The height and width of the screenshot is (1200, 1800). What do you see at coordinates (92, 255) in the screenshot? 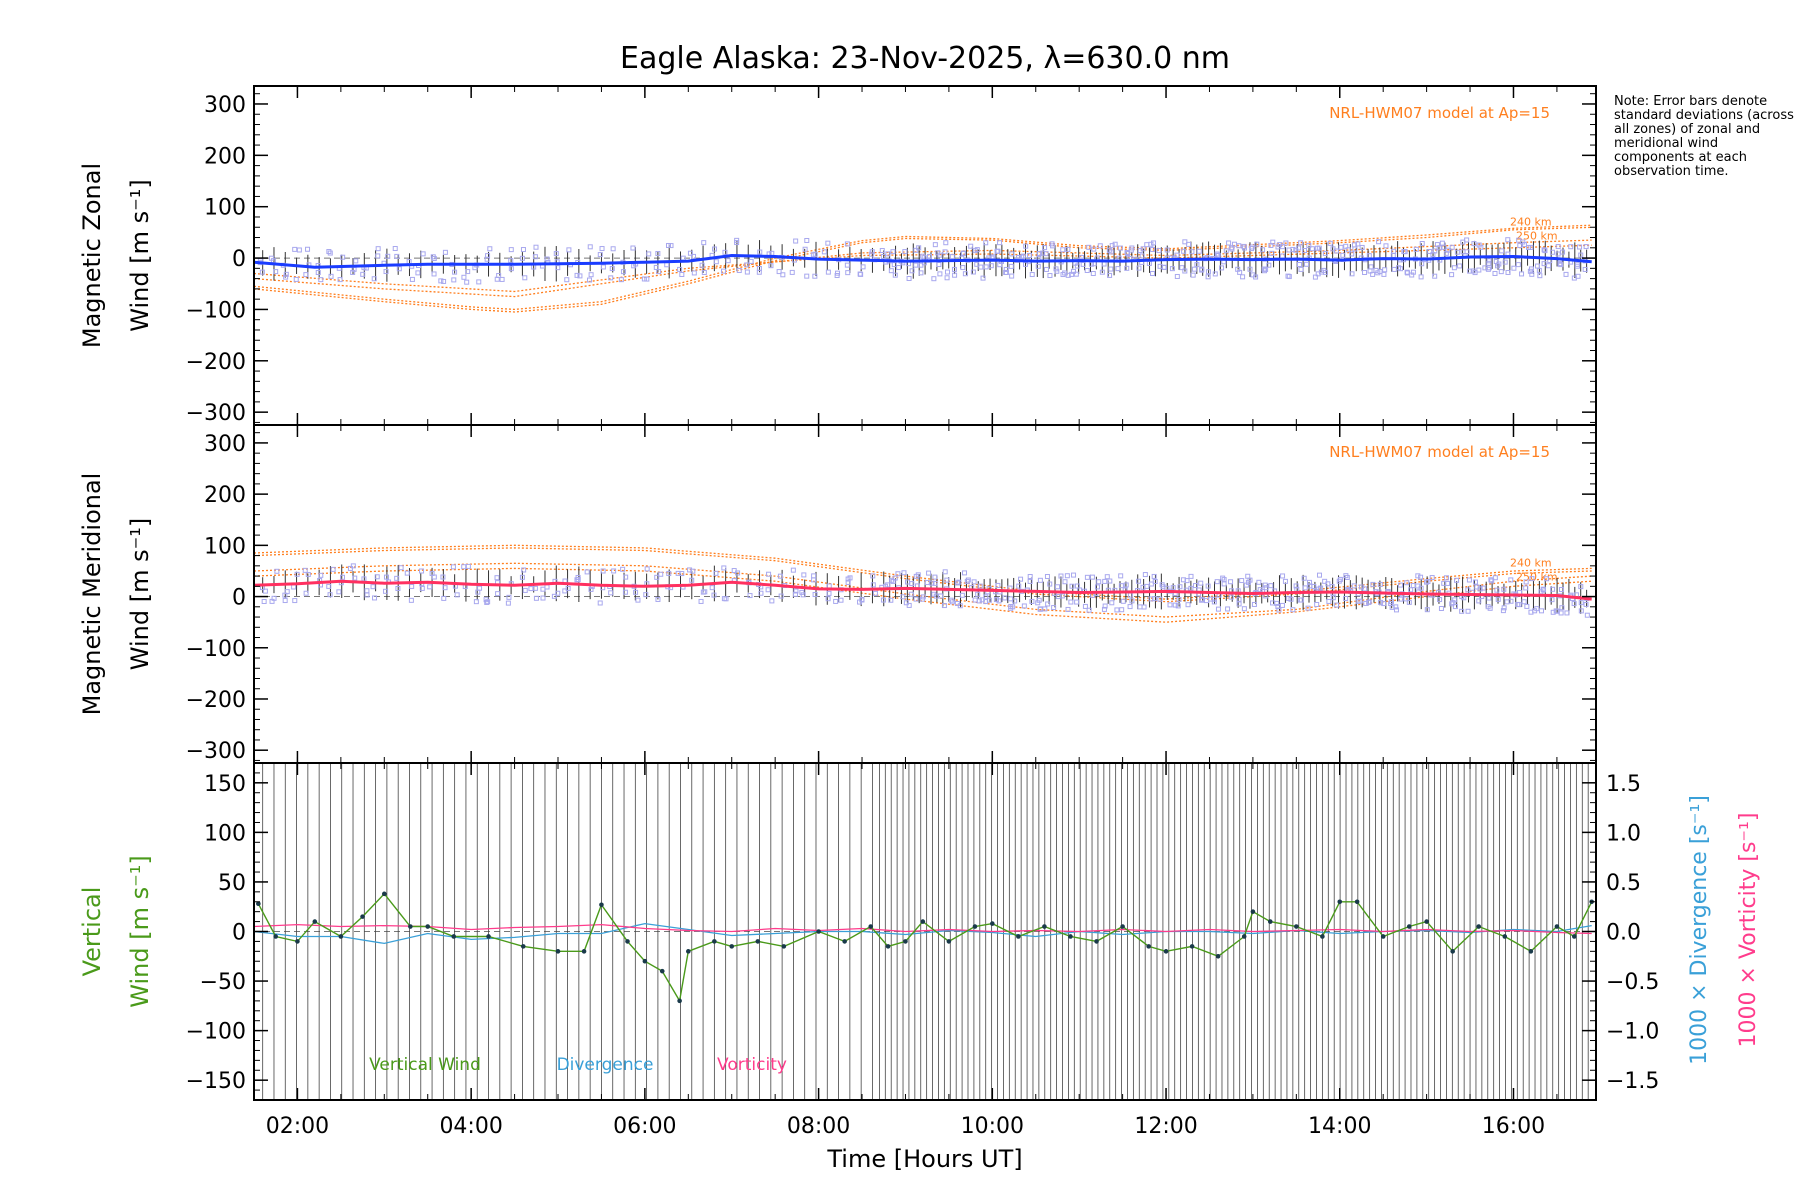
I see `y-axis-label: Magnetic Zonal` at bounding box center [92, 255].